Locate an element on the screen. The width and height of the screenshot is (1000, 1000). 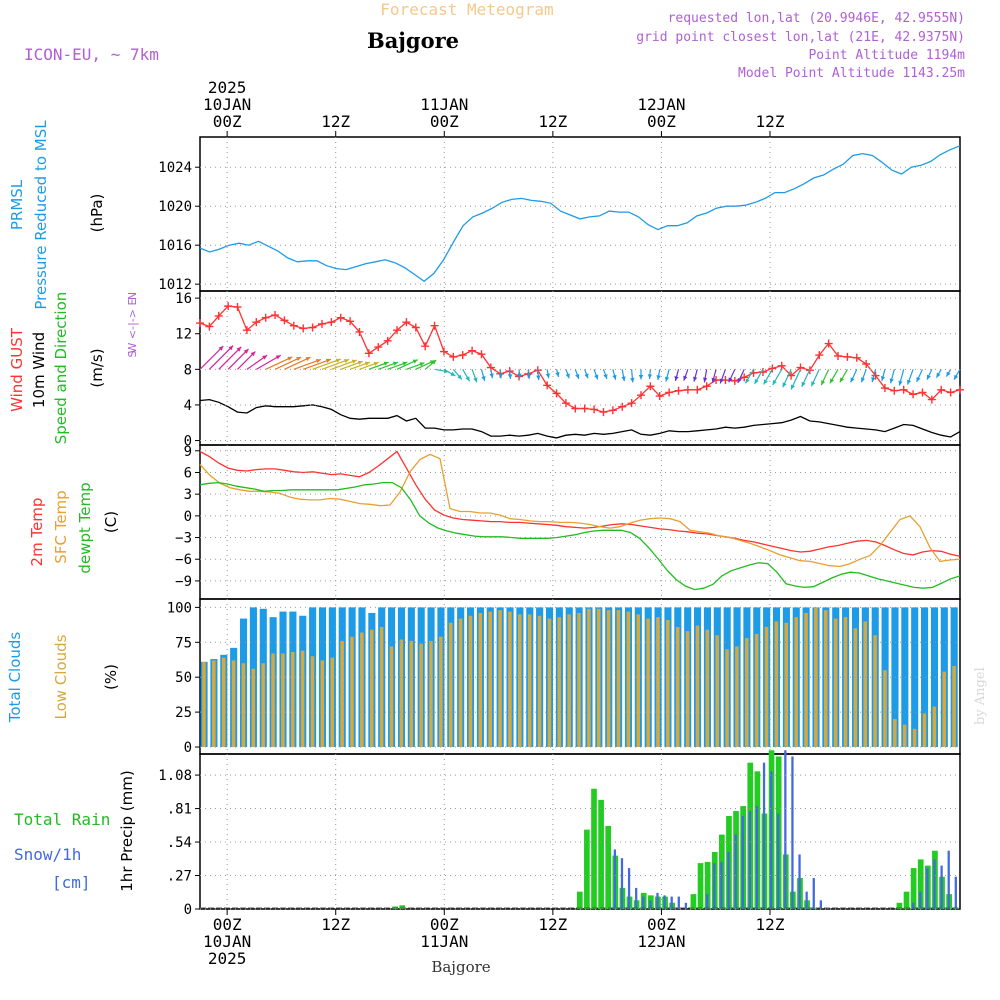
station-name: Bajgore is located at coordinates (413, 40).